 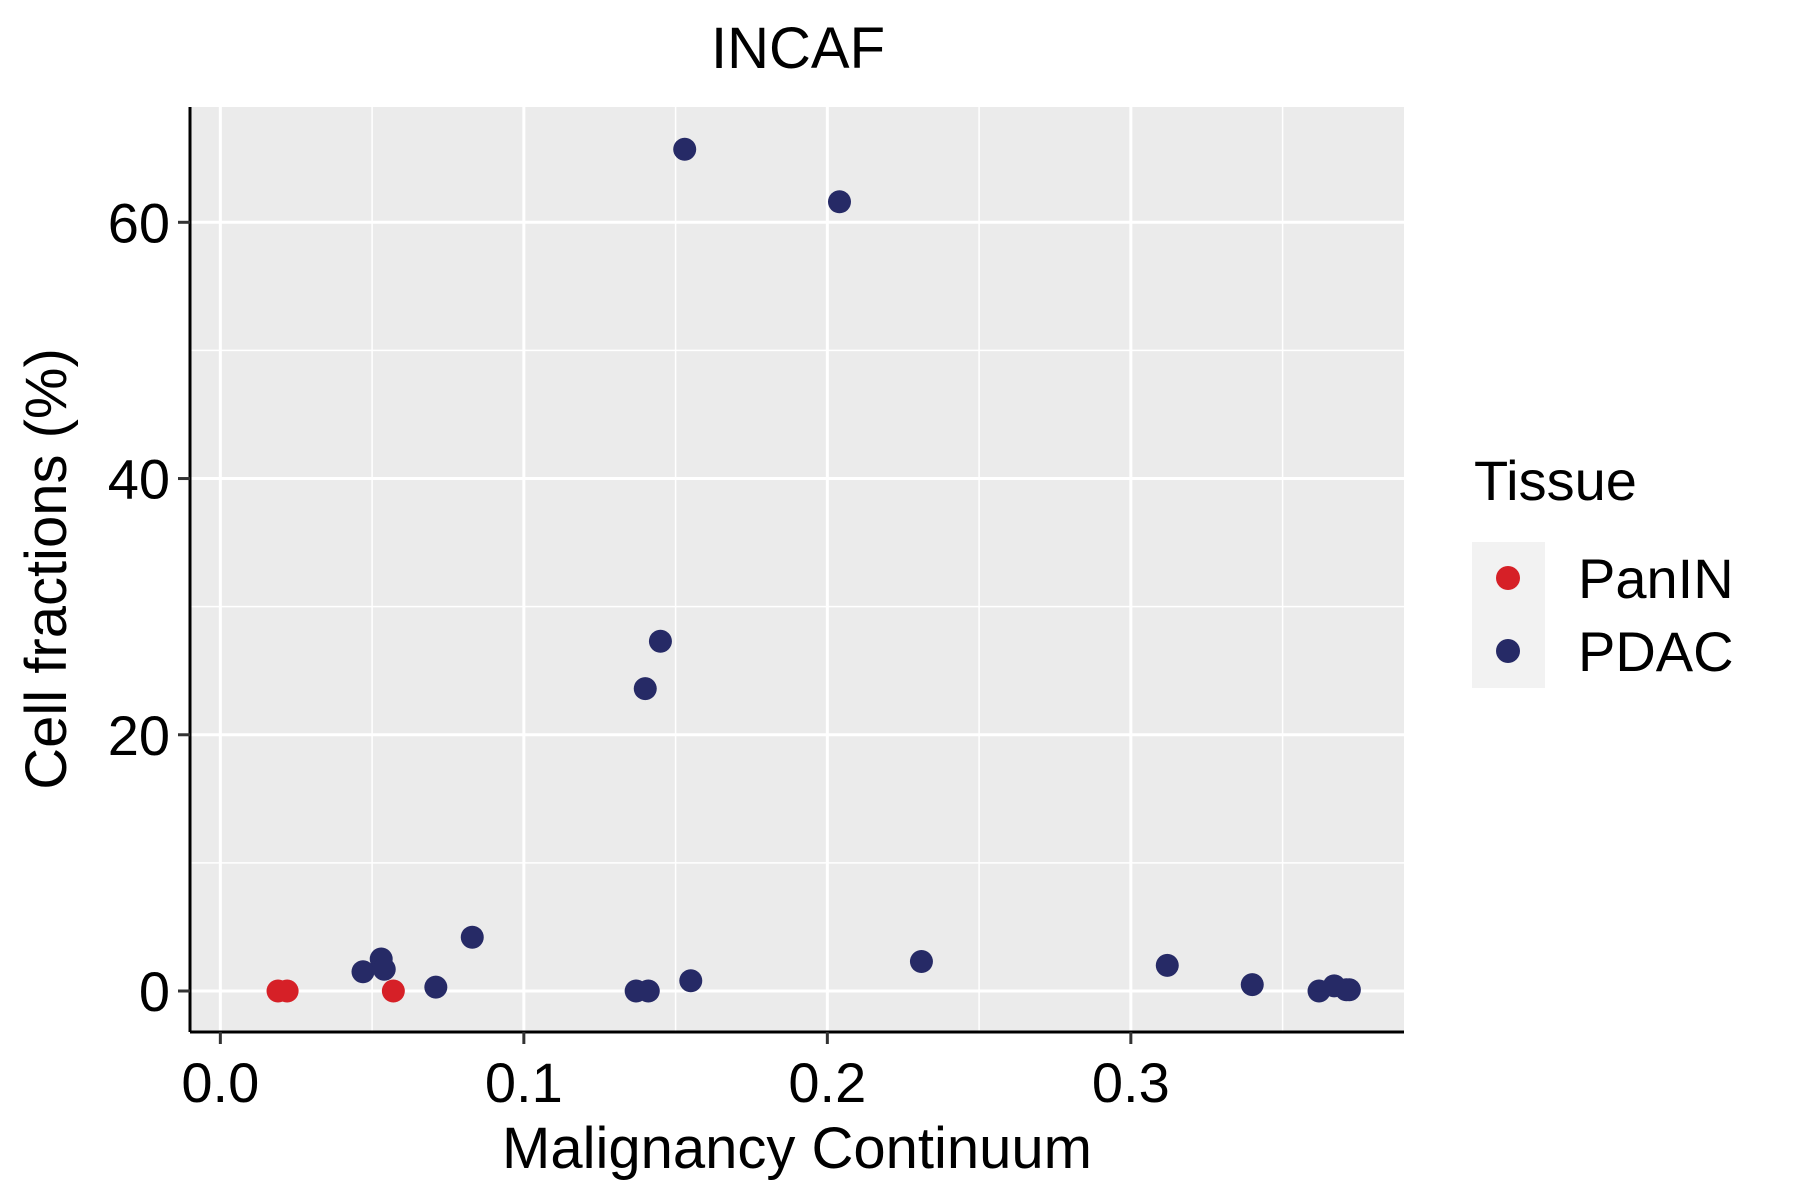 What do you see at coordinates (1656, 651) in the screenshot?
I see `legend-label-pdac: PDAC` at bounding box center [1656, 651].